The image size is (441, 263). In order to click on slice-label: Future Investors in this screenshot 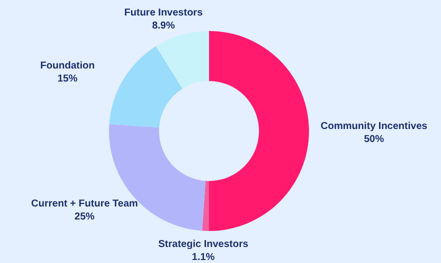, I will do `click(164, 13)`.